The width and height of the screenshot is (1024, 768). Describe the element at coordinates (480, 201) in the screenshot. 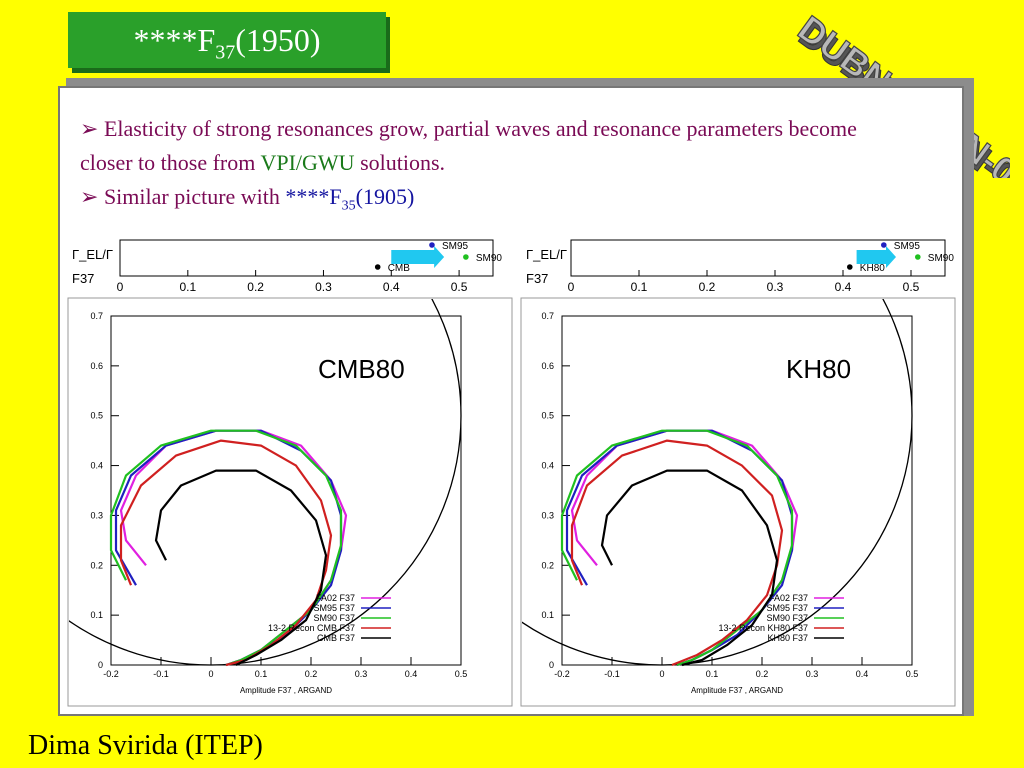

I see `bullet-item-2: ➢ Similar picture with ****F35(1905)` at that location.